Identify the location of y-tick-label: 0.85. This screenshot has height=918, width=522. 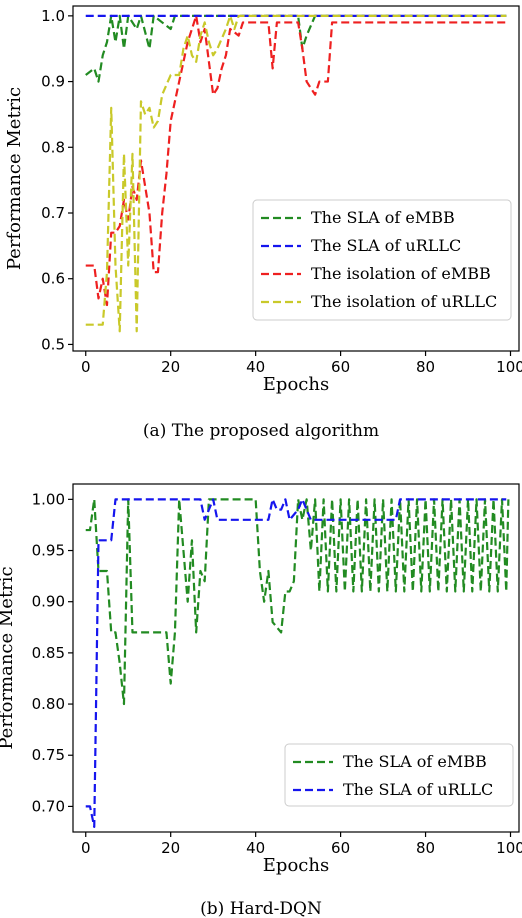
(48, 653).